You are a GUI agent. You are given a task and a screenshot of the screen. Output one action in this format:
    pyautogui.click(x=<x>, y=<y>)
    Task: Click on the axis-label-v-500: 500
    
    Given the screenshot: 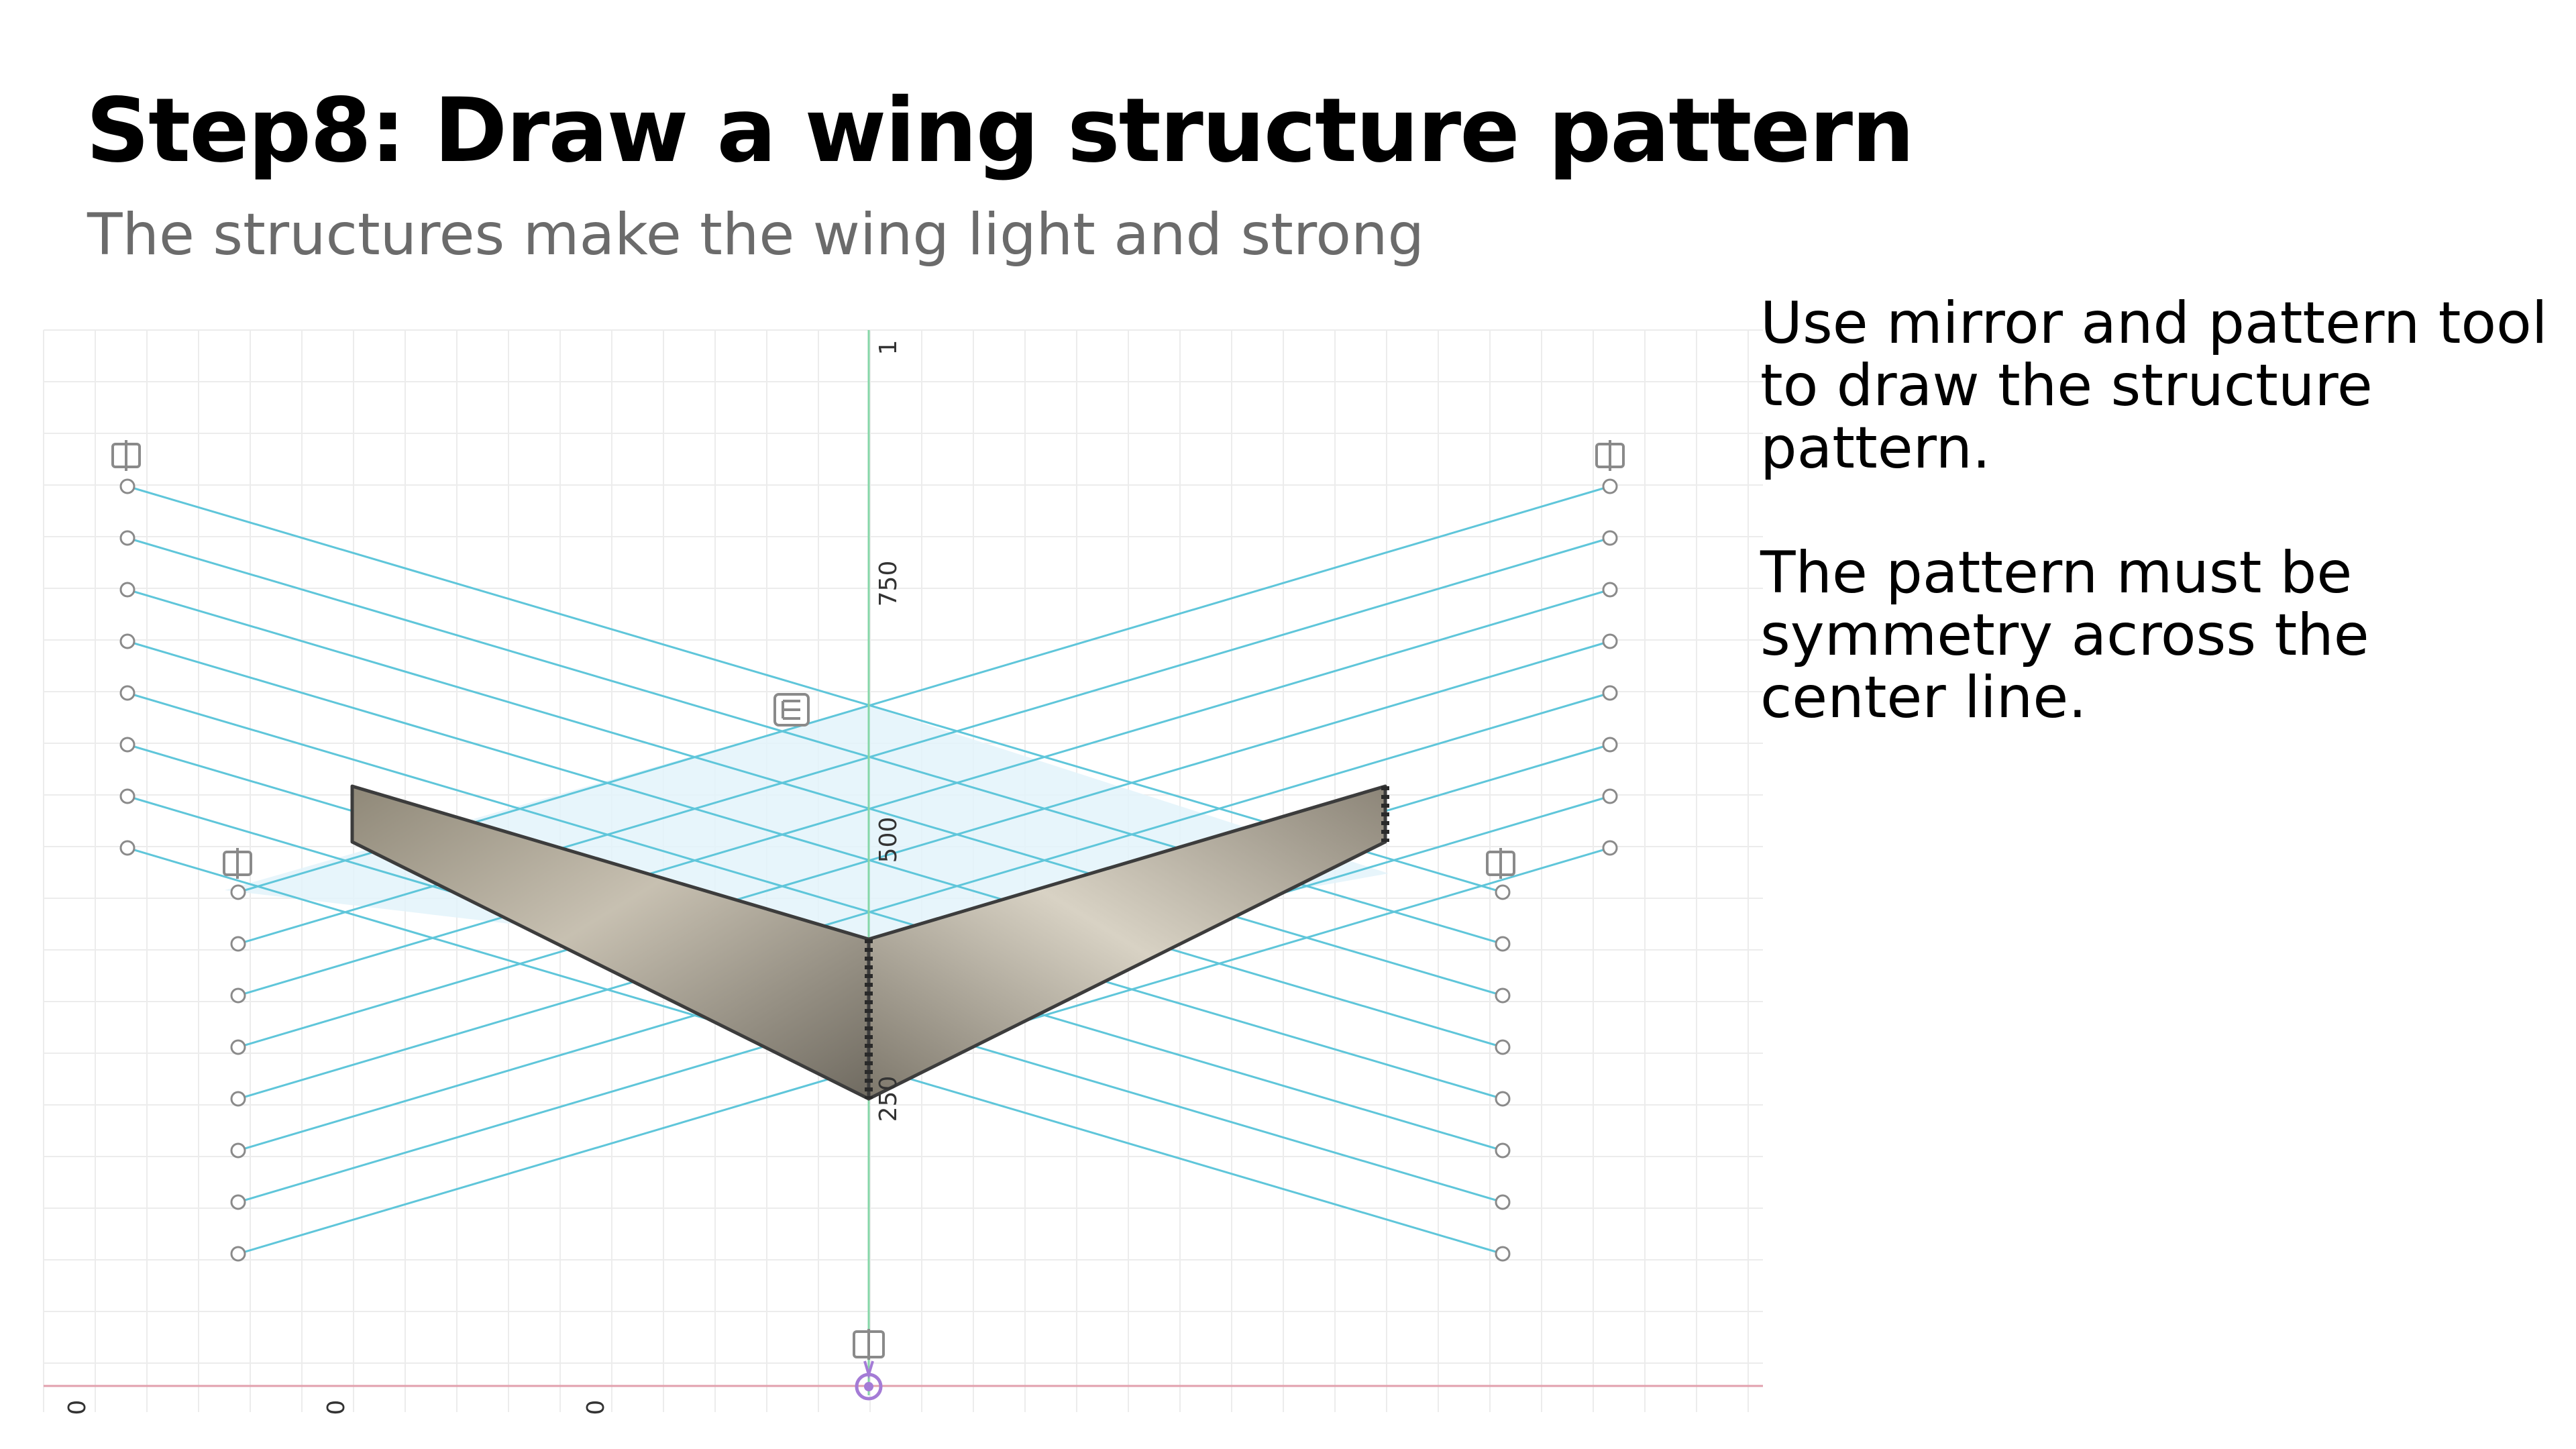 What is the action you would take?
    pyautogui.click(x=888, y=840)
    